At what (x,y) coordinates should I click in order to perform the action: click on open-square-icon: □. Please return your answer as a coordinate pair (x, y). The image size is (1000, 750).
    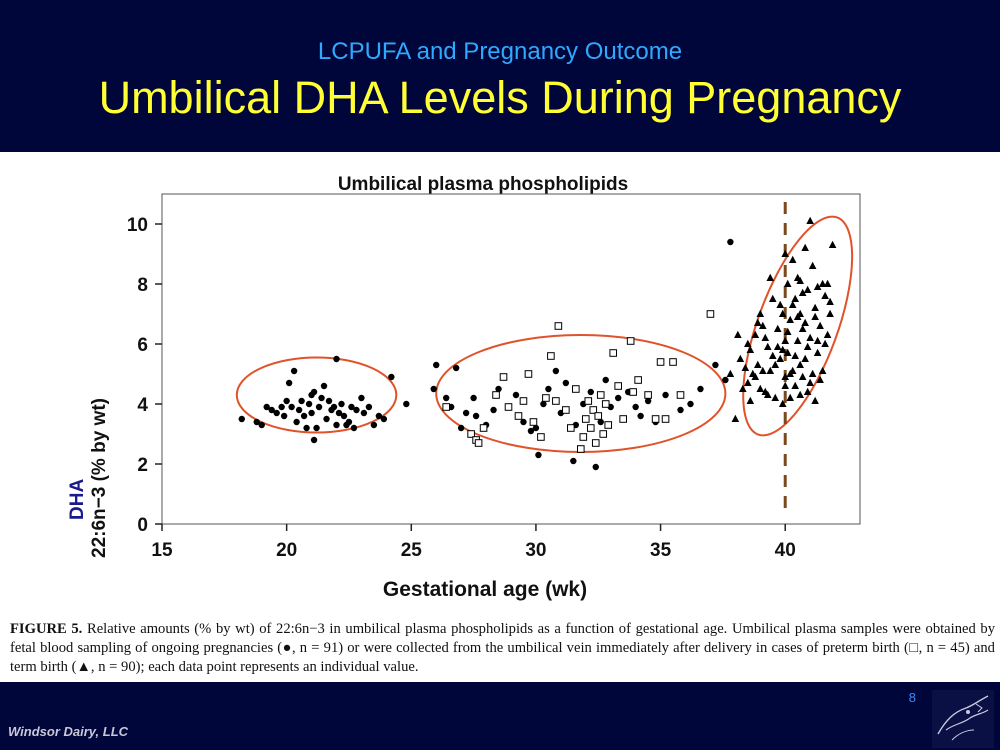
    Looking at the image, I should click on (913, 648).